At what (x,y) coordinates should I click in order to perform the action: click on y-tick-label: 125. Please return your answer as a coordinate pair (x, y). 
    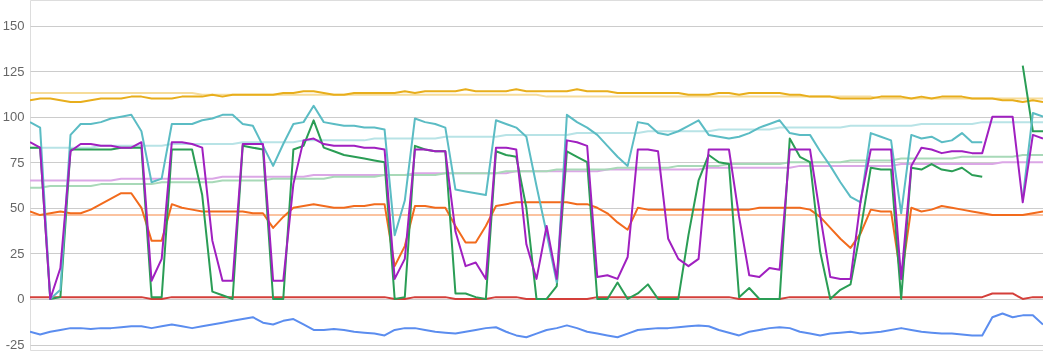
    Looking at the image, I should click on (13, 71).